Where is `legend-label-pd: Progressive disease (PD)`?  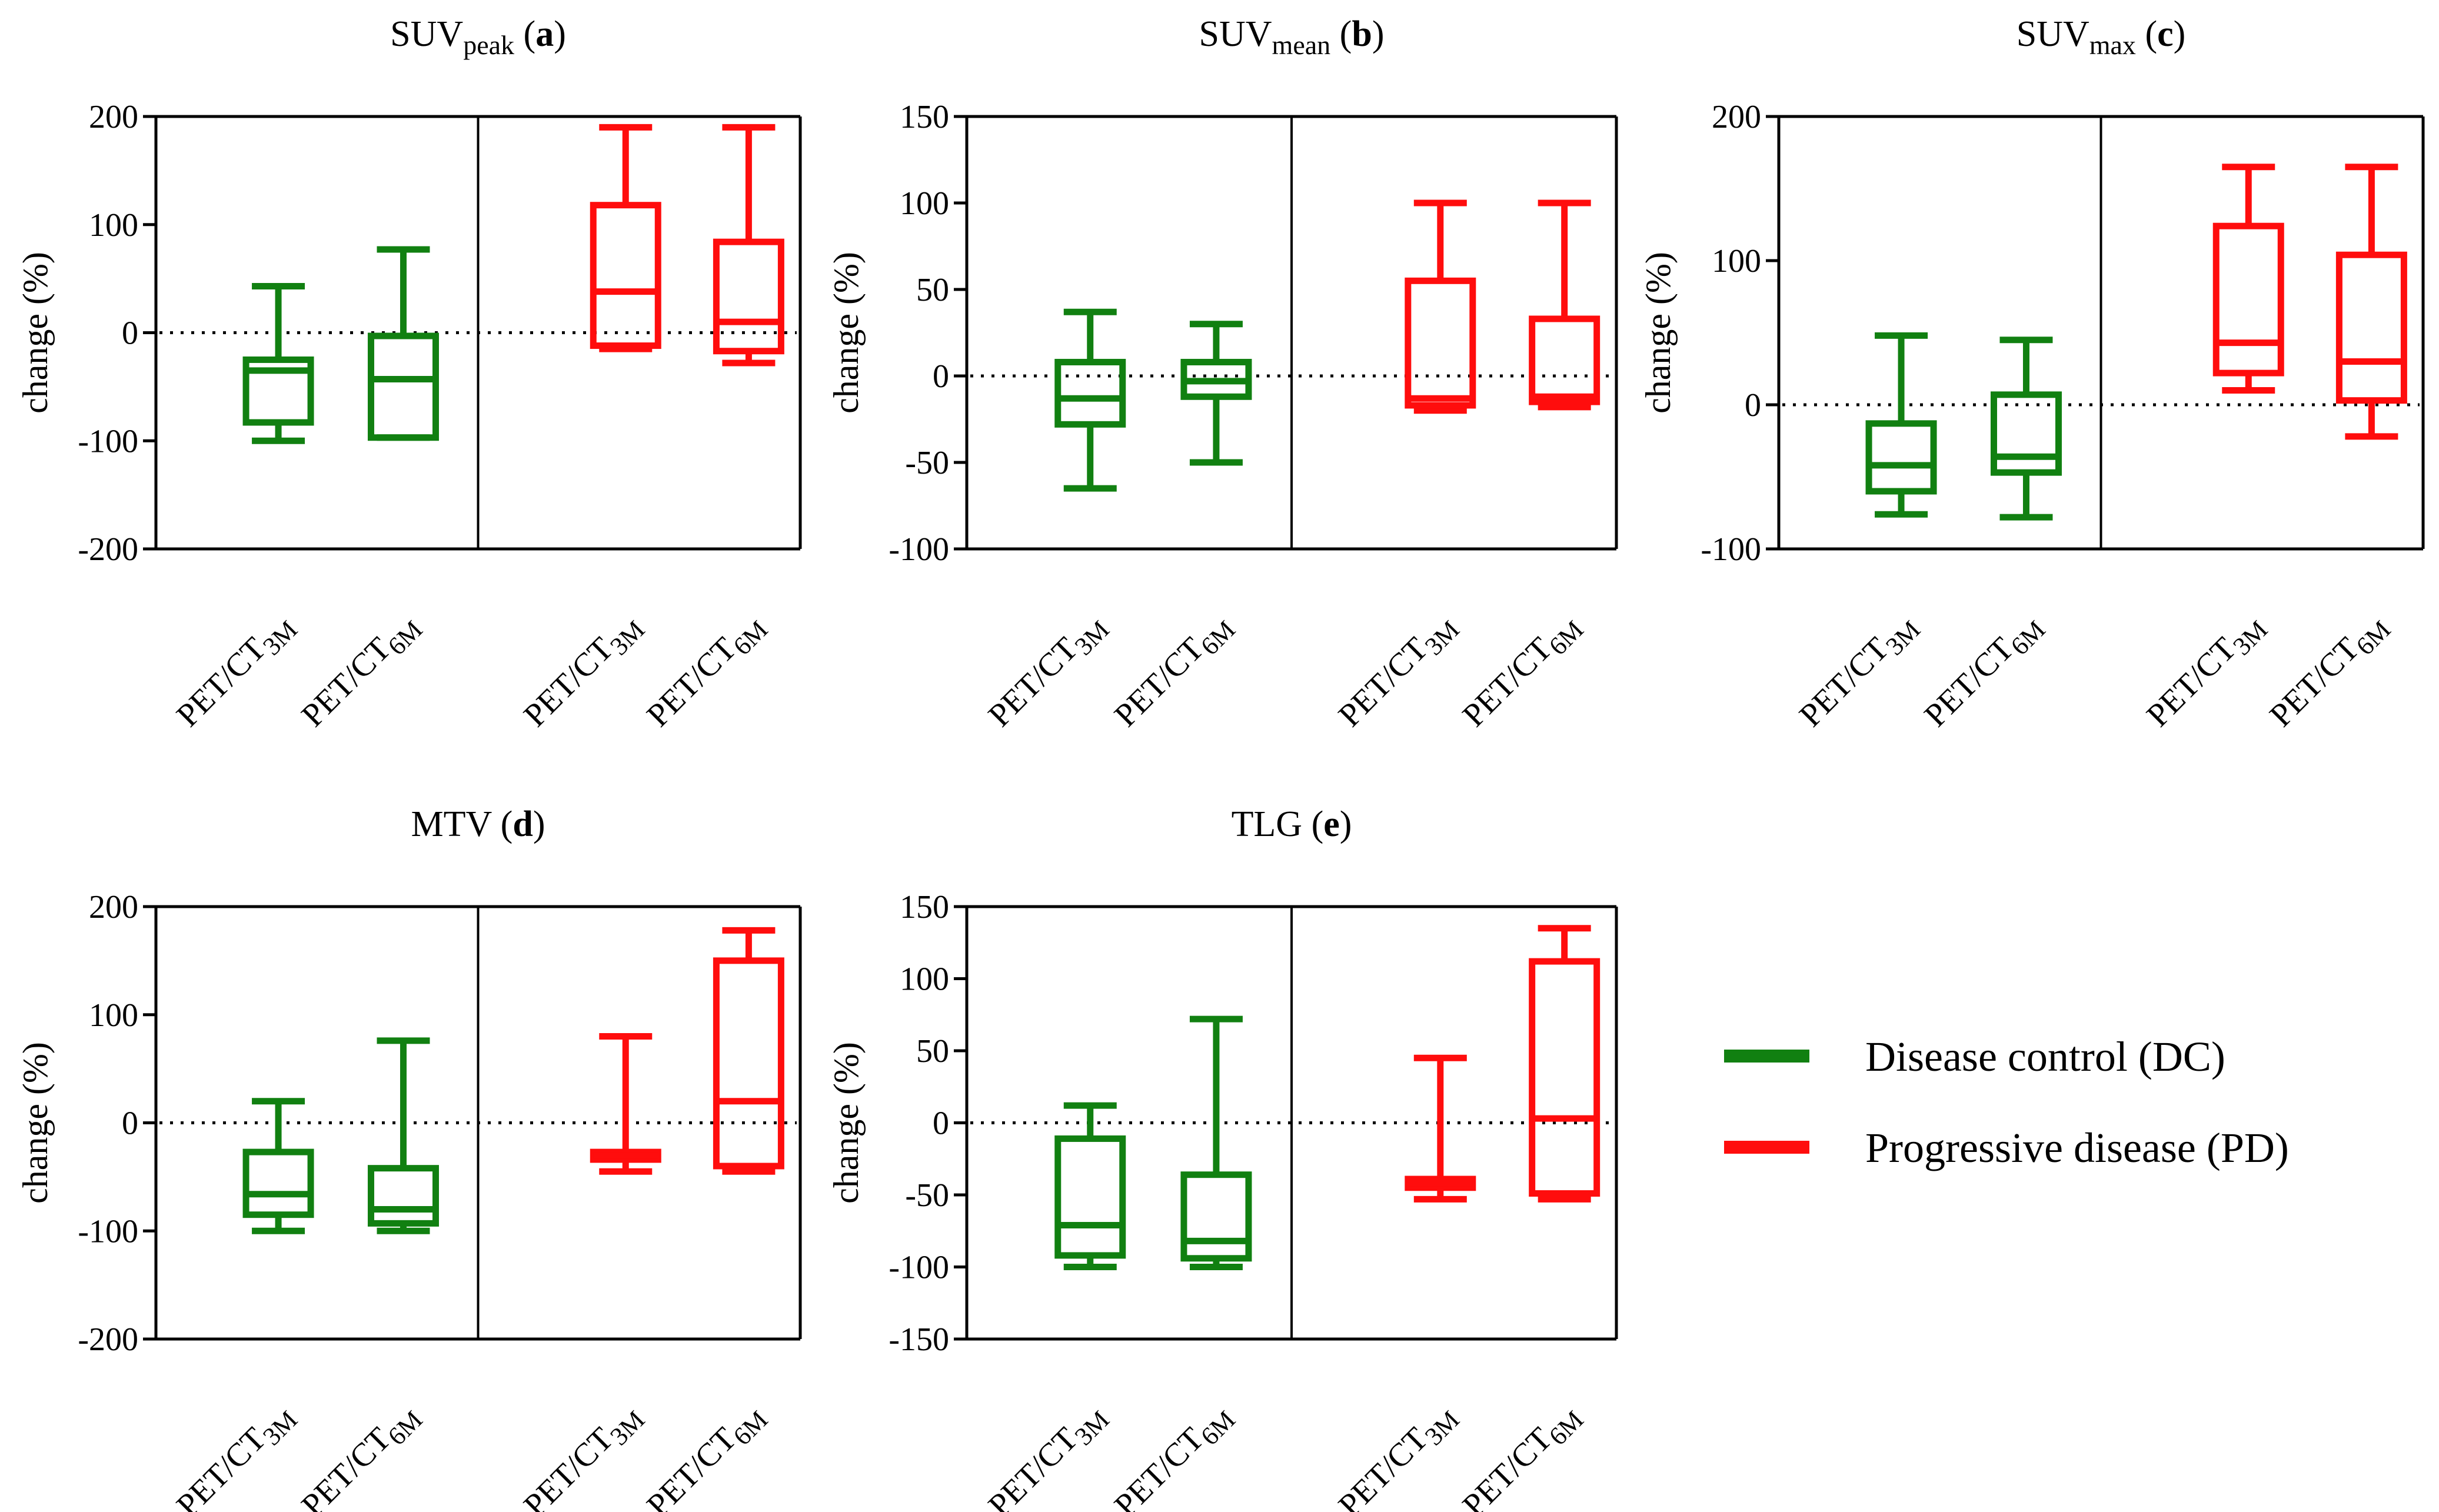 legend-label-pd: Progressive disease (PD) is located at coordinates (2077, 1147).